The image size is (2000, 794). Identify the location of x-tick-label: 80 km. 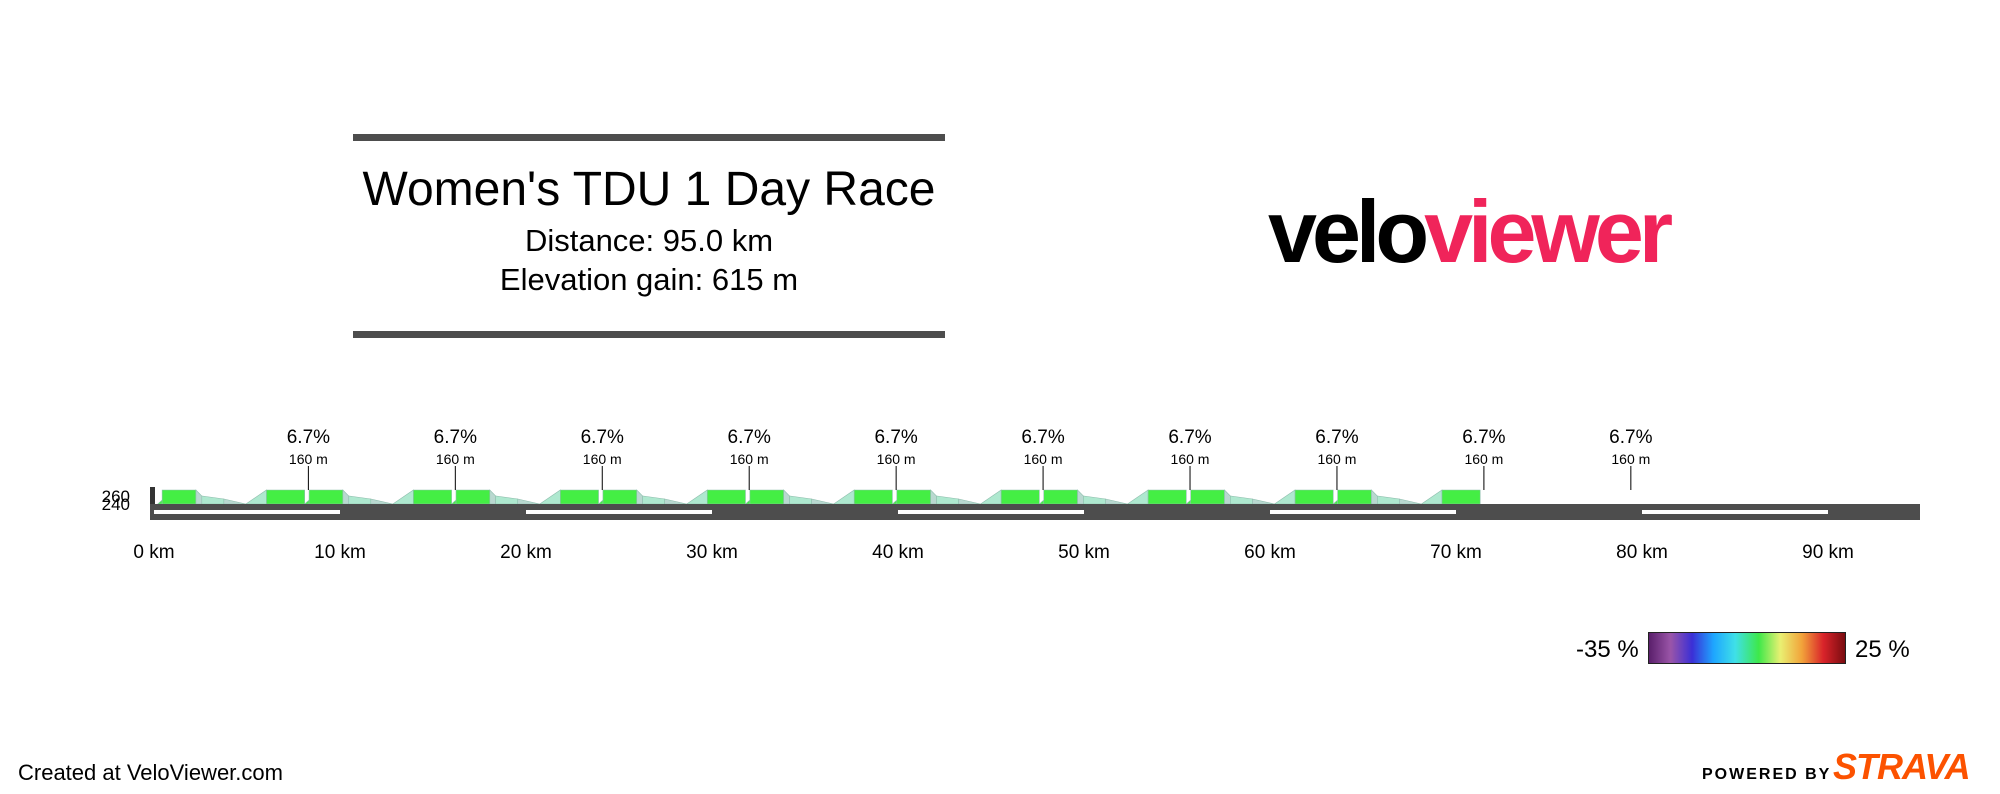
(1642, 552).